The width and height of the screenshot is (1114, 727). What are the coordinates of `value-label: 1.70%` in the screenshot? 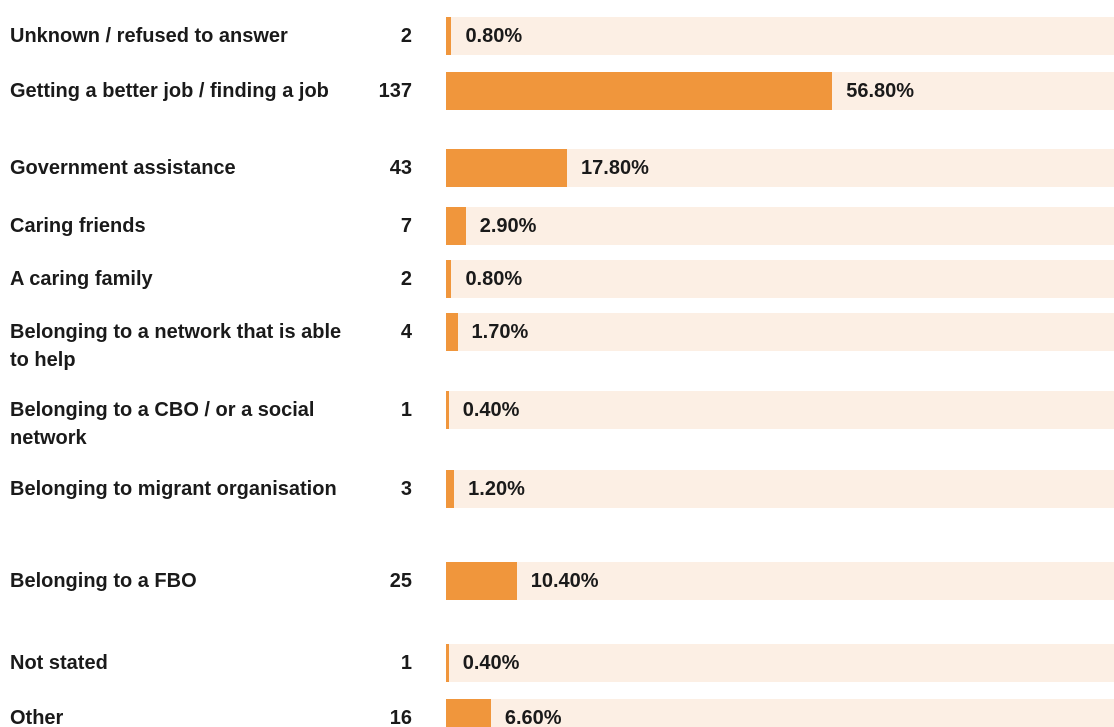 It's located at (500, 332).